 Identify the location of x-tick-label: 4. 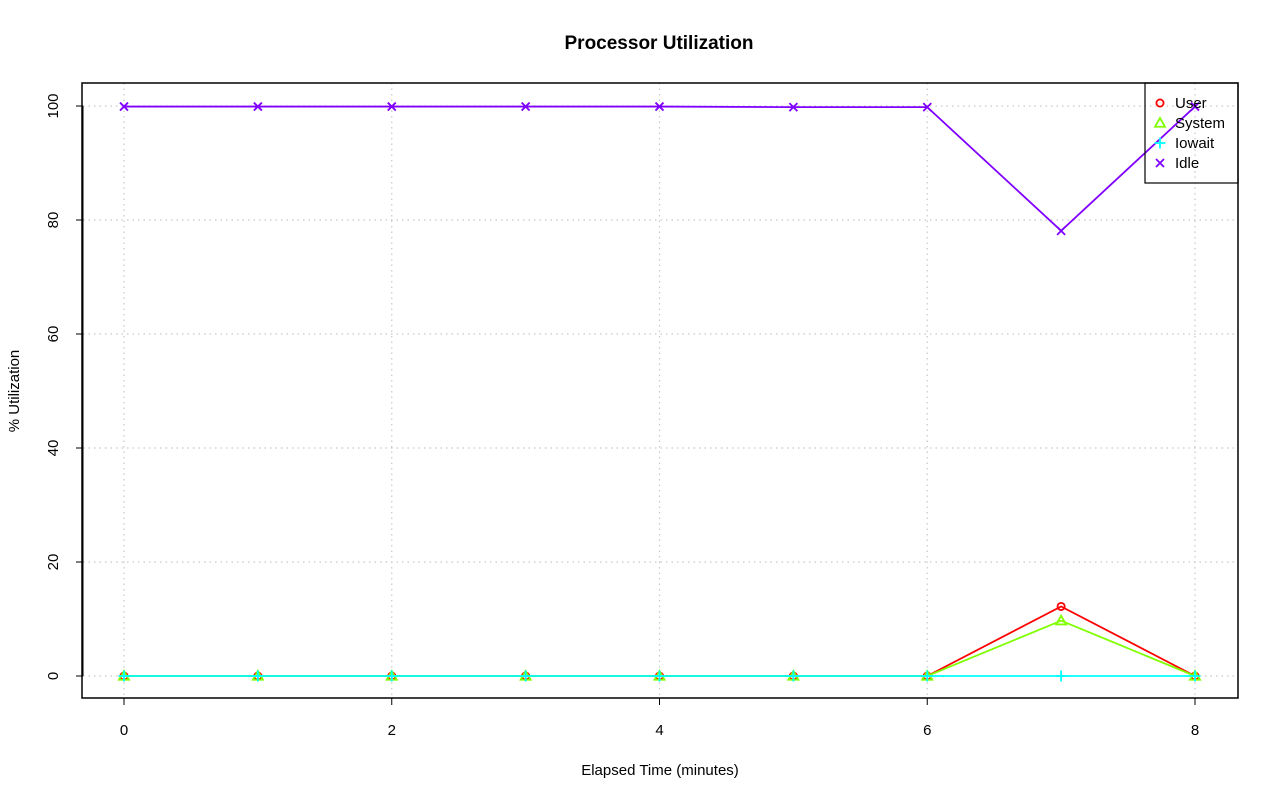
(659, 730).